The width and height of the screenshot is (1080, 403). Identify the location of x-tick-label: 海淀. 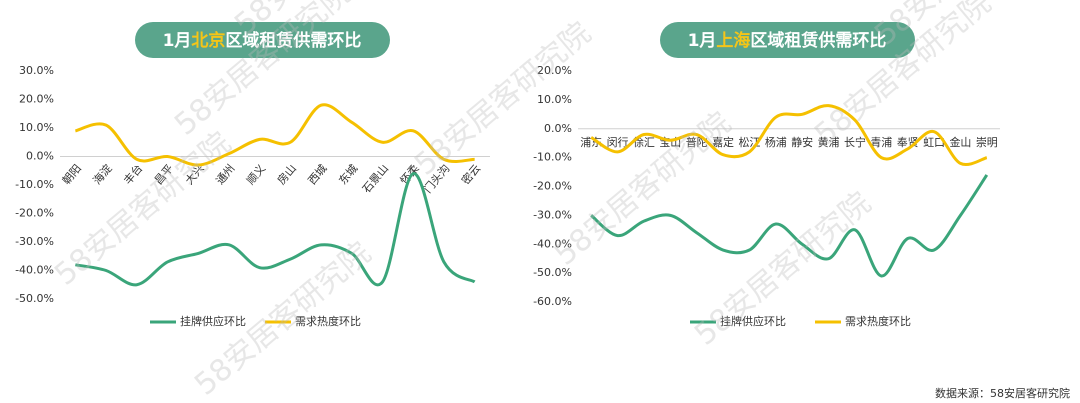
(102, 174).